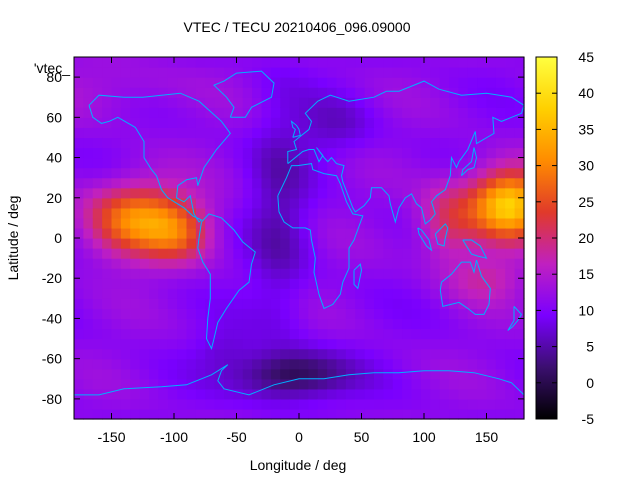 This screenshot has width=640, height=480. What do you see at coordinates (586, 166) in the screenshot?
I see `colorbar-tick-label: 30` at bounding box center [586, 166].